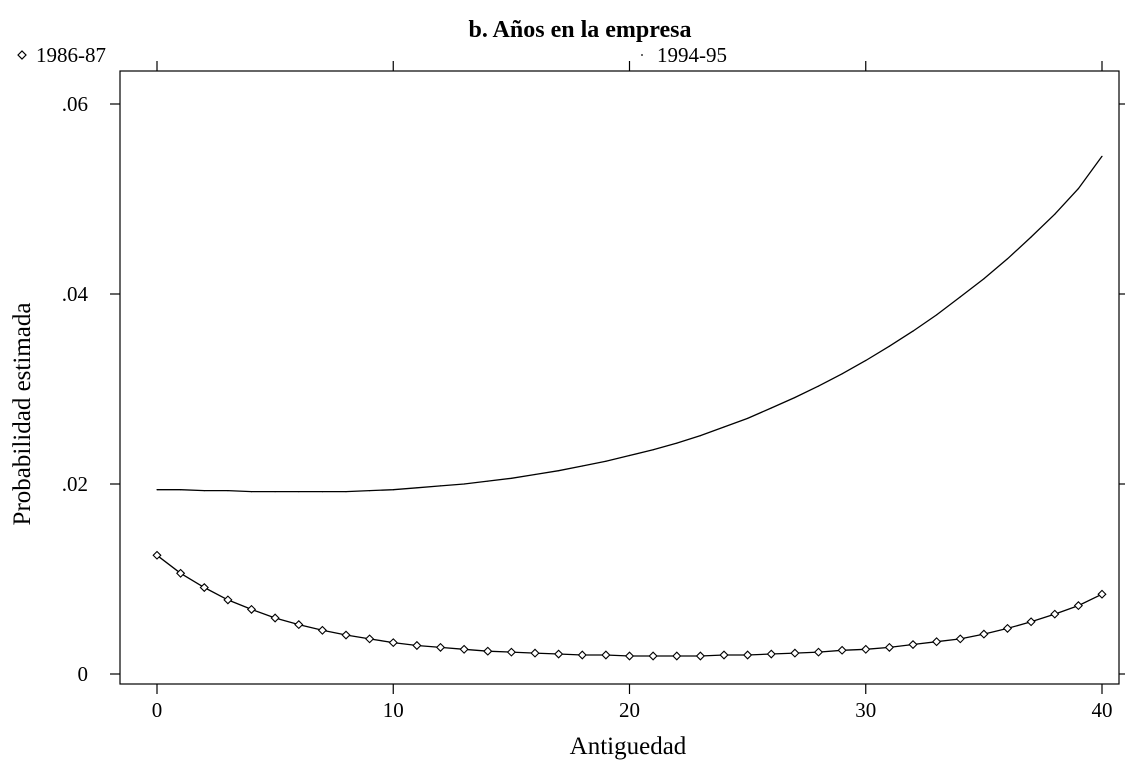 This screenshot has height=761, width=1128. What do you see at coordinates (71, 55) in the screenshot?
I see `legend-label-1986-87: 1986-87` at bounding box center [71, 55].